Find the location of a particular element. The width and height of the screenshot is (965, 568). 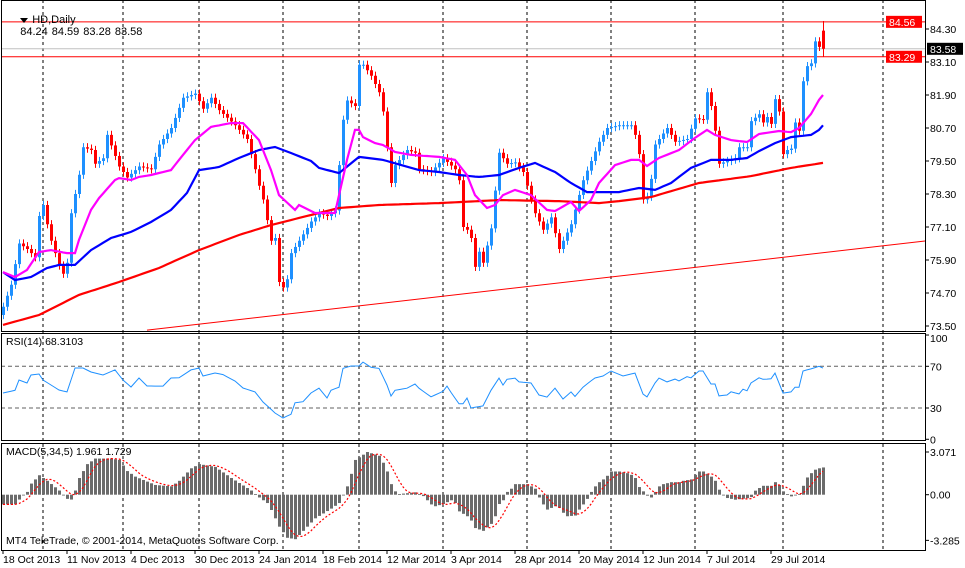

trendline-segment is located at coordinates (536, 285).